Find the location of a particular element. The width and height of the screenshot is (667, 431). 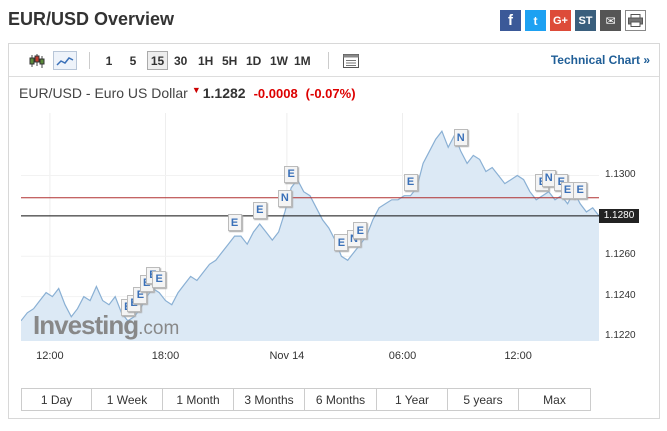

timeframe-30: 30 is located at coordinates (181, 60).